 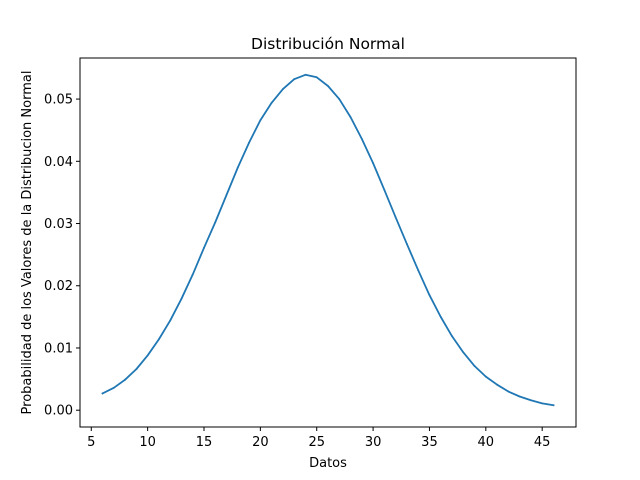 What do you see at coordinates (58, 348) in the screenshot?
I see `y-tick-label: 0.01` at bounding box center [58, 348].